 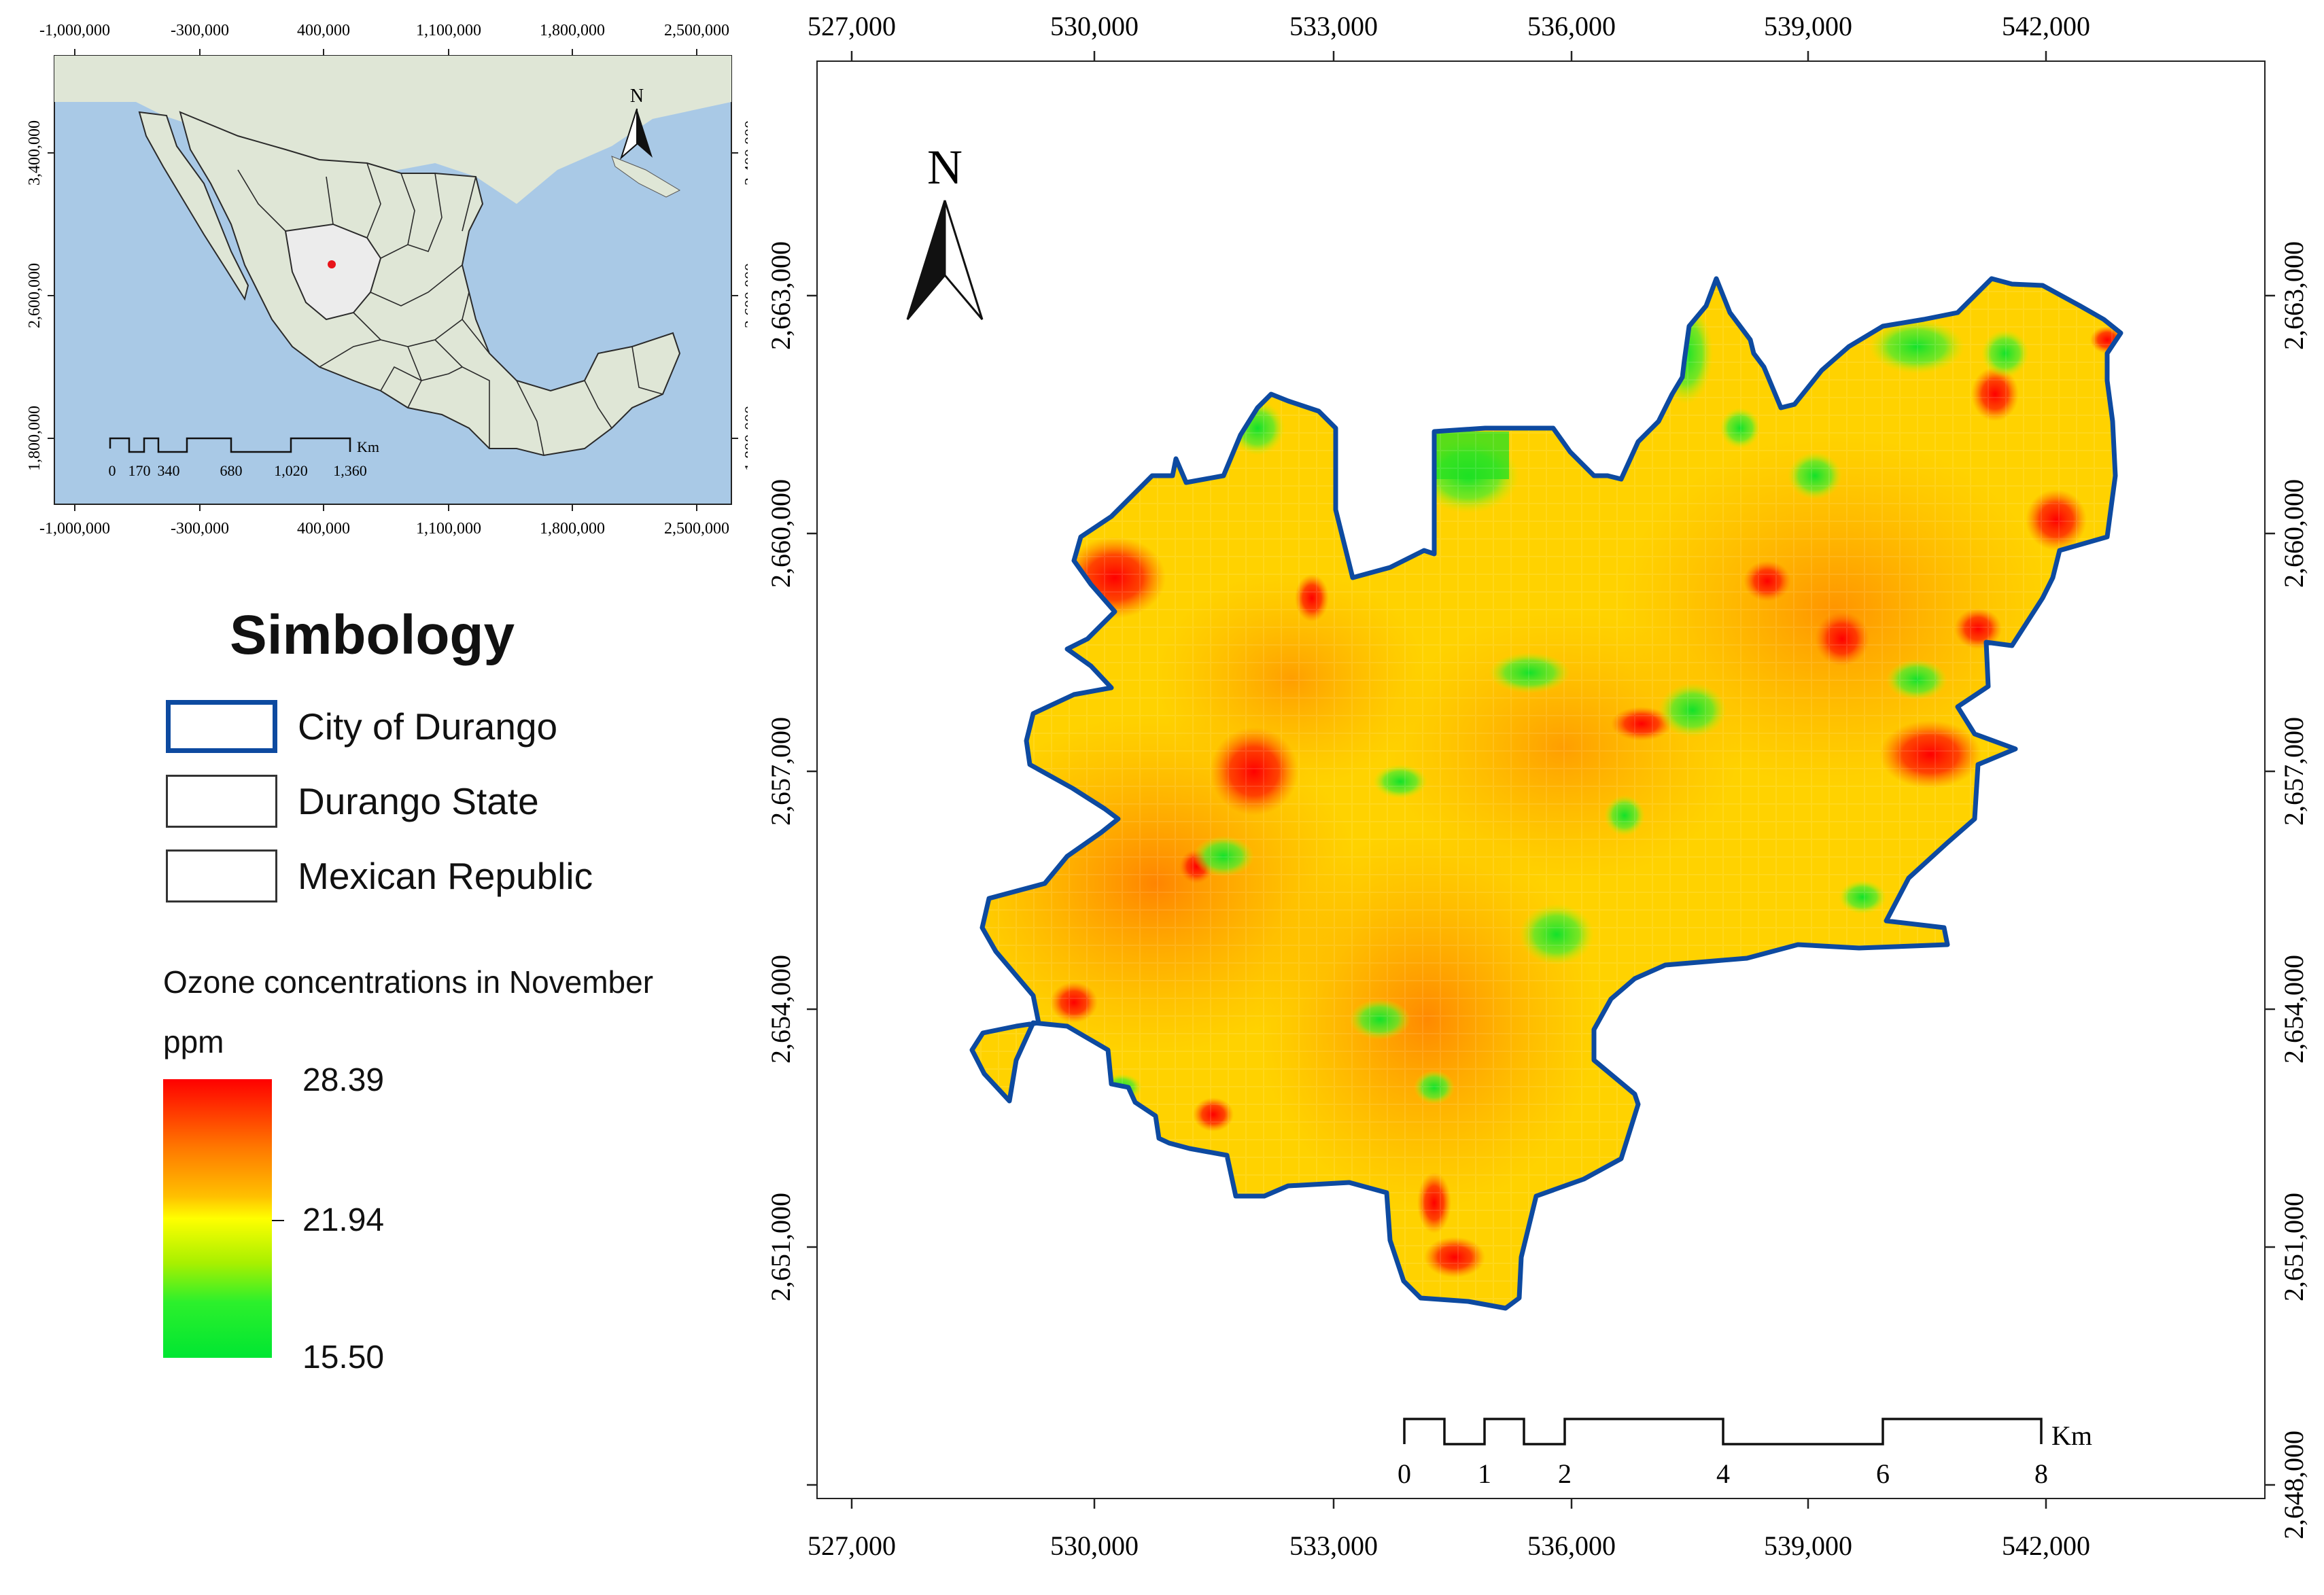 I want to click on legend-swatch-city, so click(x=221, y=726).